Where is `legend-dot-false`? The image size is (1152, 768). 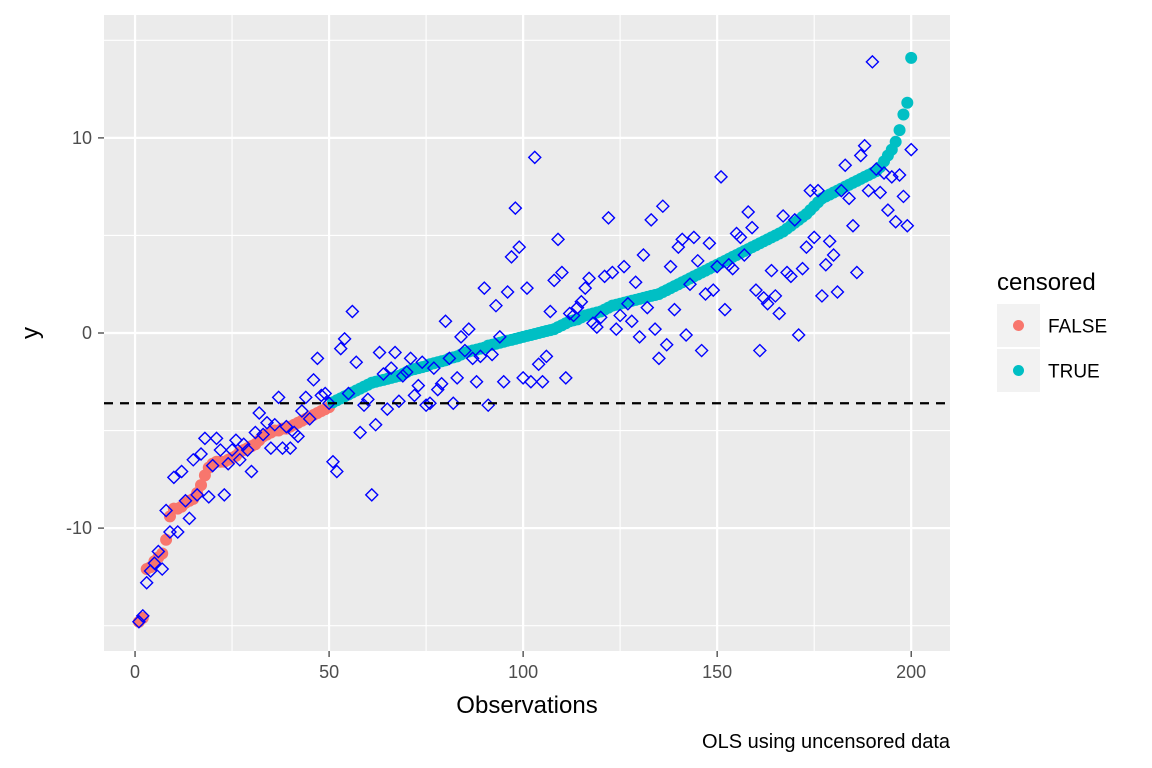
legend-dot-false is located at coordinates (1018, 325).